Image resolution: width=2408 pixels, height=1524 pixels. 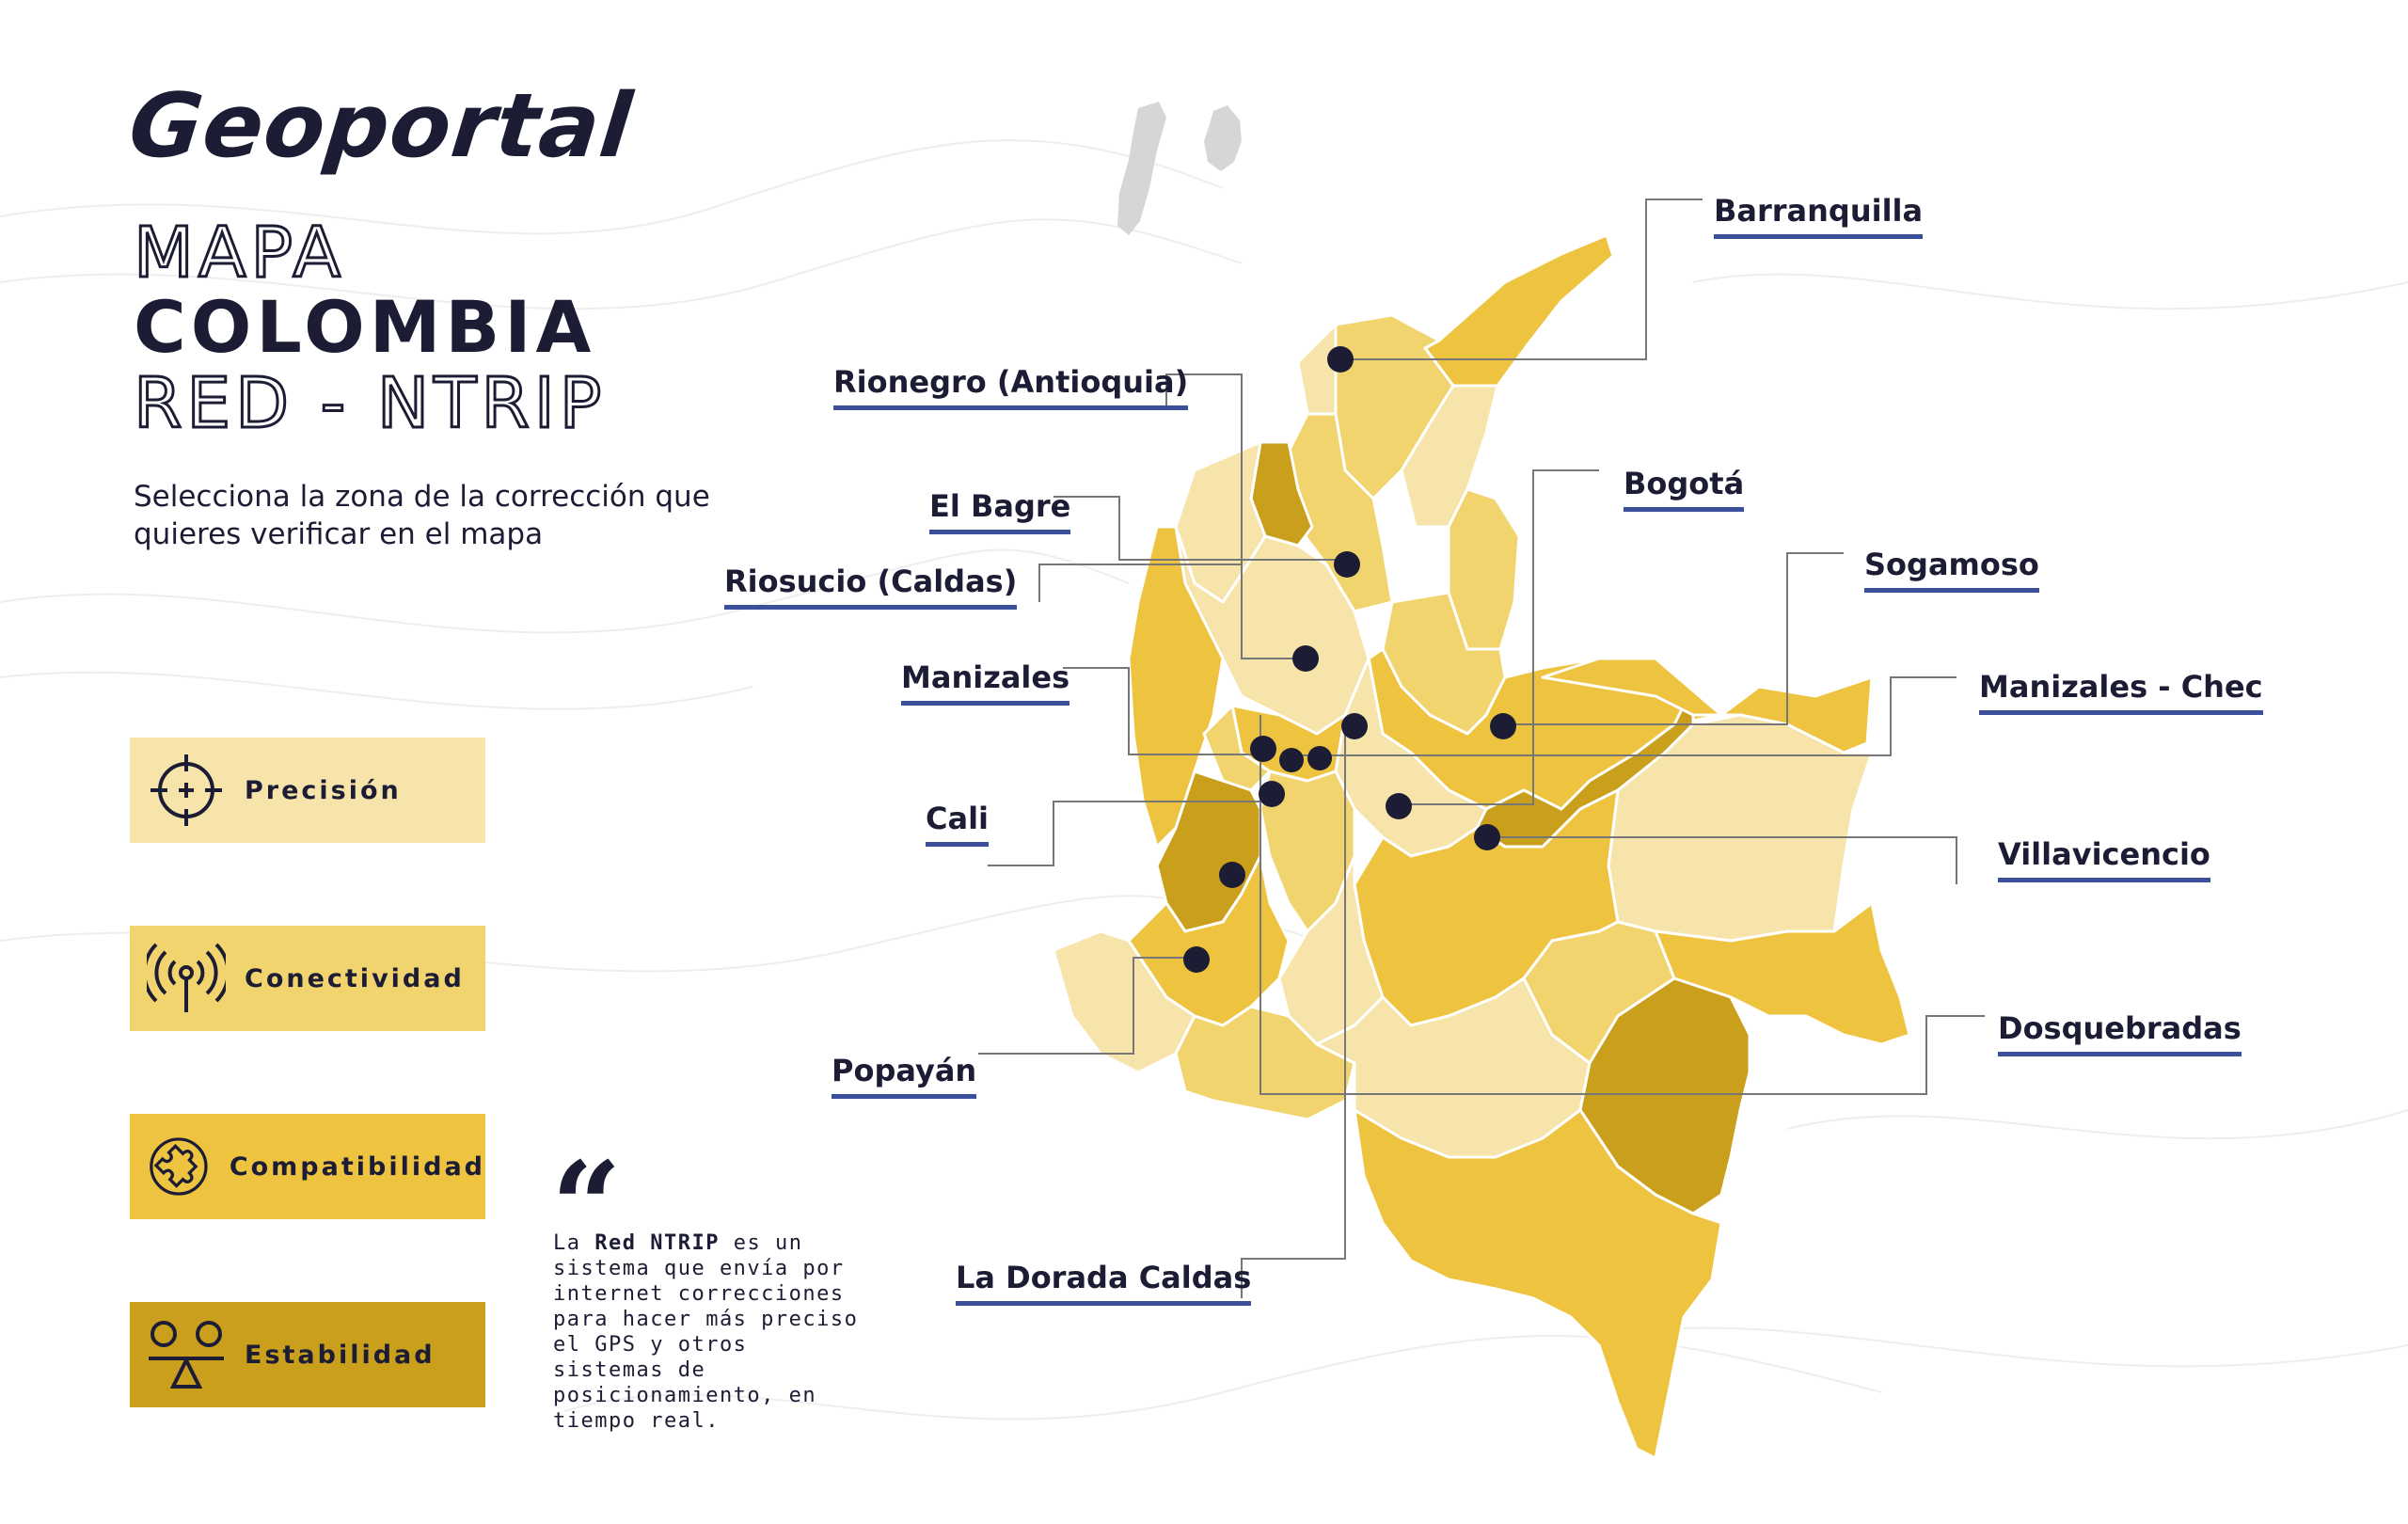 I want to click on station-manizales-chec, so click(x=1319, y=758).